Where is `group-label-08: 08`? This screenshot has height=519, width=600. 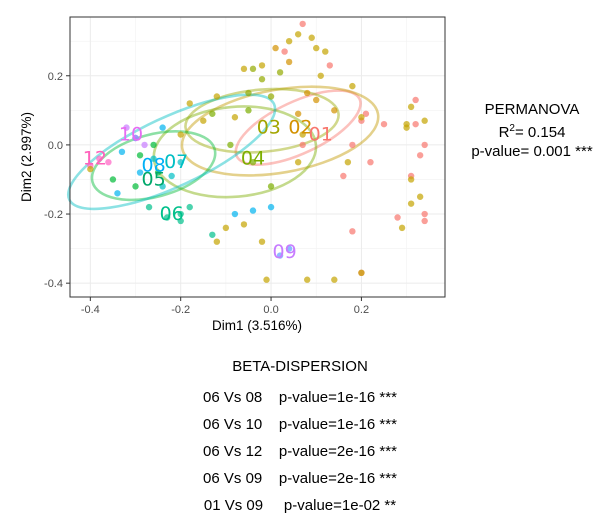
group-label-08: 08 is located at coordinates (153, 166).